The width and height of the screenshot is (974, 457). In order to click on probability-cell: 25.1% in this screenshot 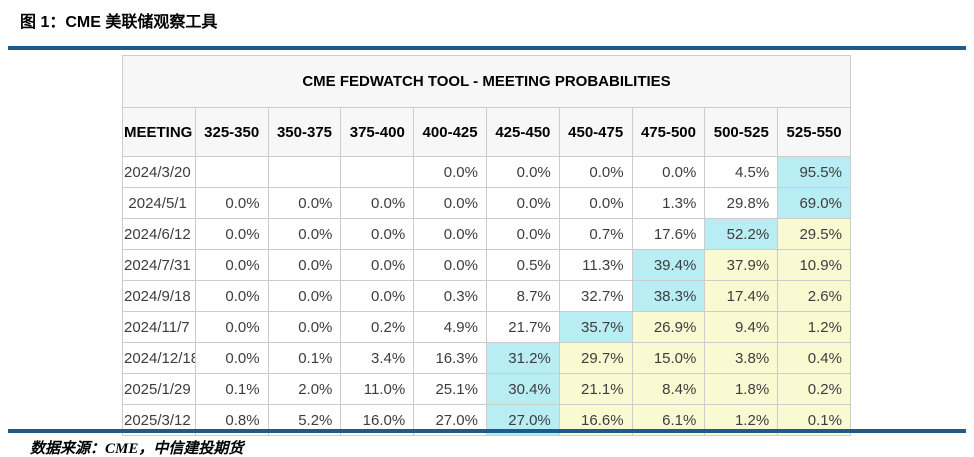, I will do `click(450, 389)`.